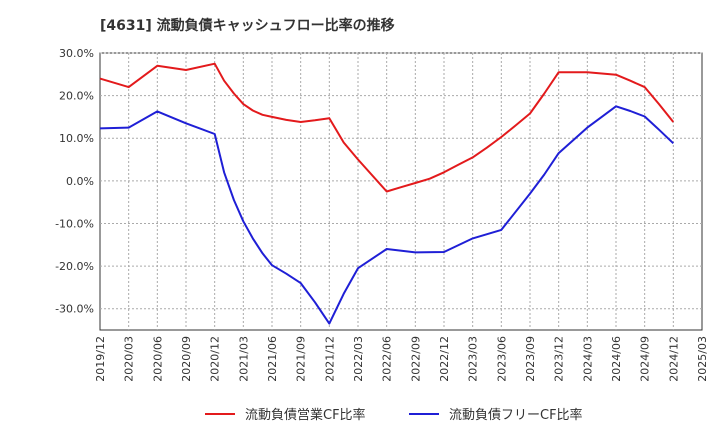 The image size is (720, 440). I want to click on x-tick-label: 2023/03, so click(473, 359).